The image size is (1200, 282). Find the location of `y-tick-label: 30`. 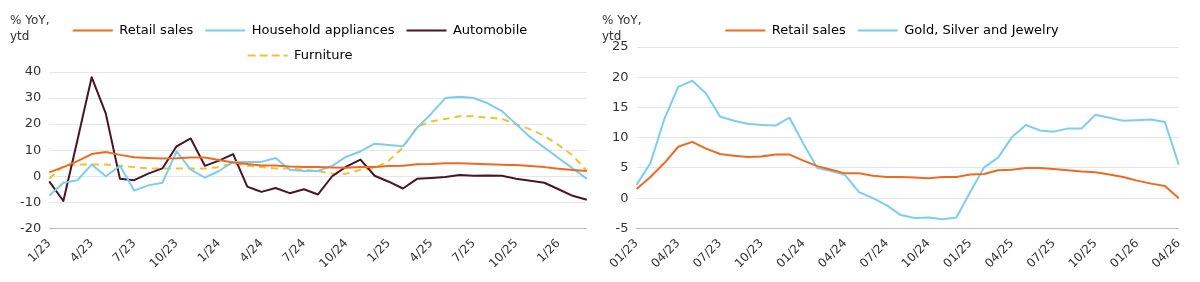

y-tick-label: 30 is located at coordinates (33, 97).